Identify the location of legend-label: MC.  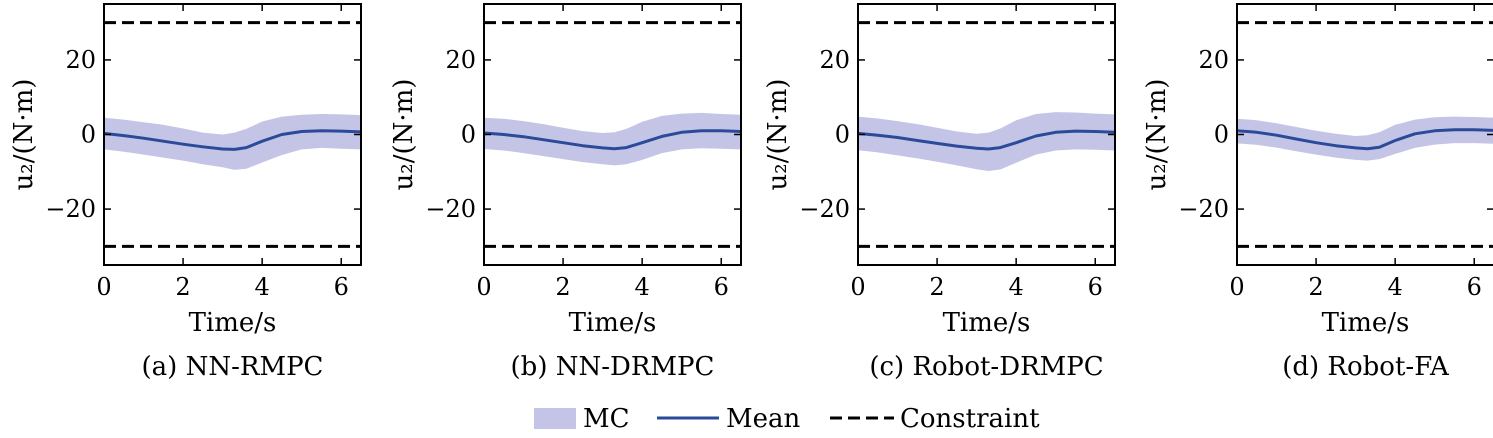
(606, 419).